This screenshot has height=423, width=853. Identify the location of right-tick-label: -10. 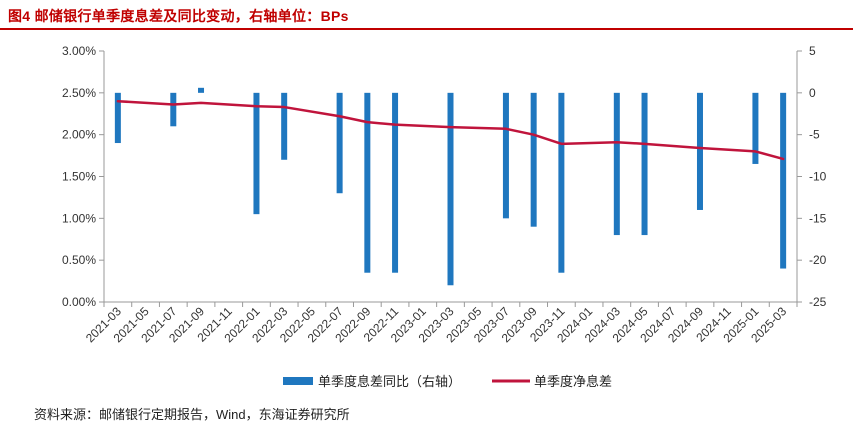
(818, 177).